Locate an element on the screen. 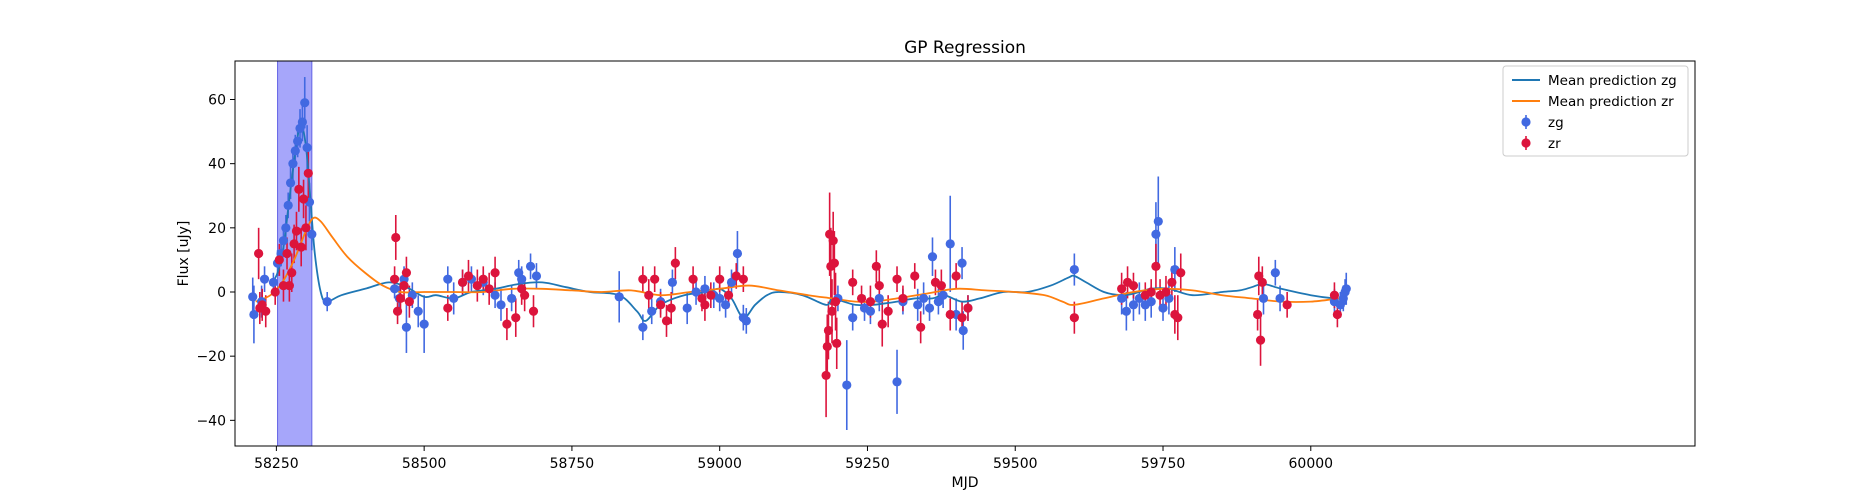 The image size is (1875, 500). x-tick-label: 59500 is located at coordinates (1015, 464).